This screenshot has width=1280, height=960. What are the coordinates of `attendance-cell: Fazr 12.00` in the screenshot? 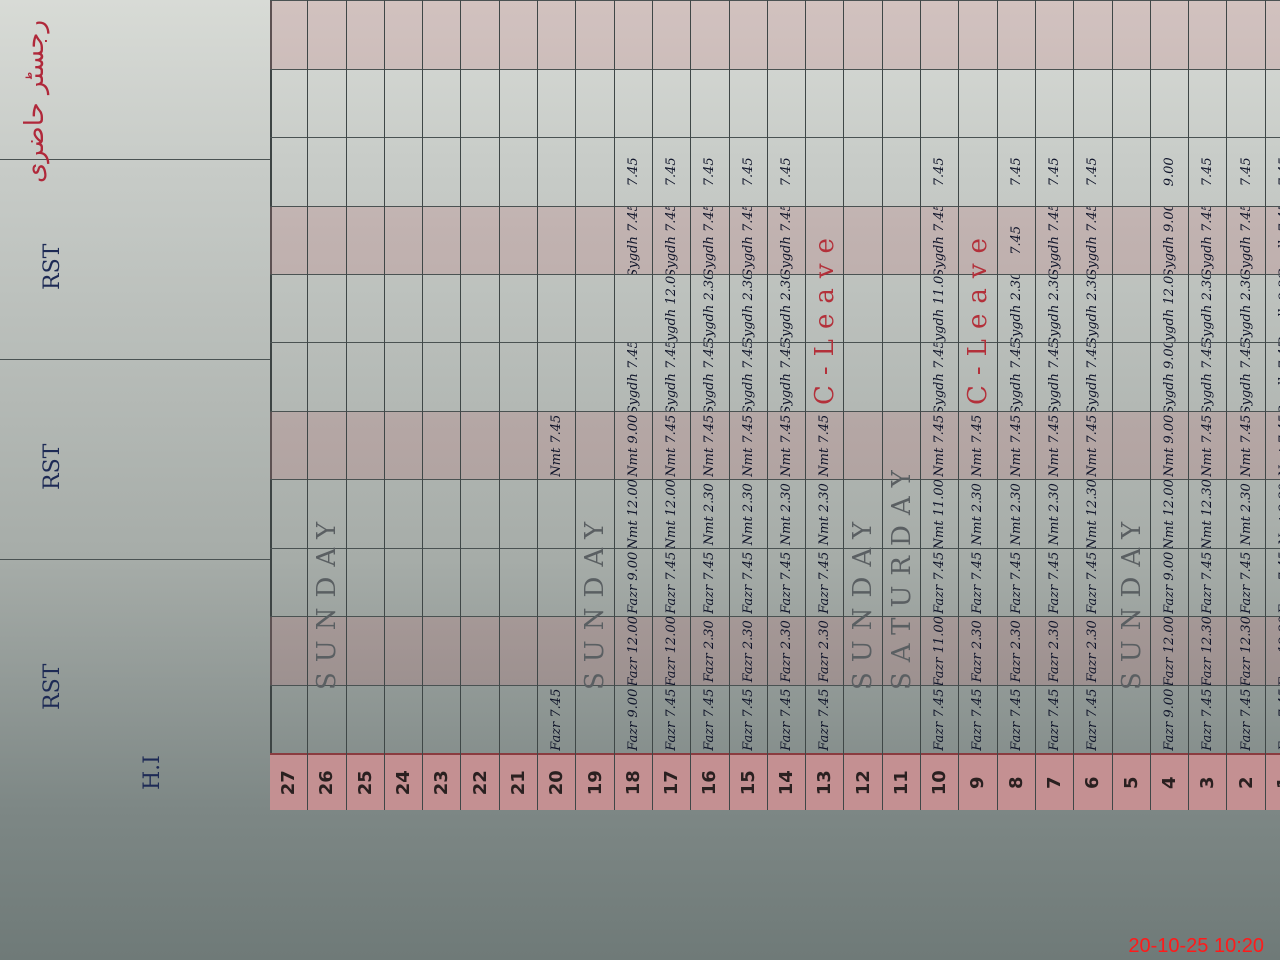 It's located at (1169, 650).